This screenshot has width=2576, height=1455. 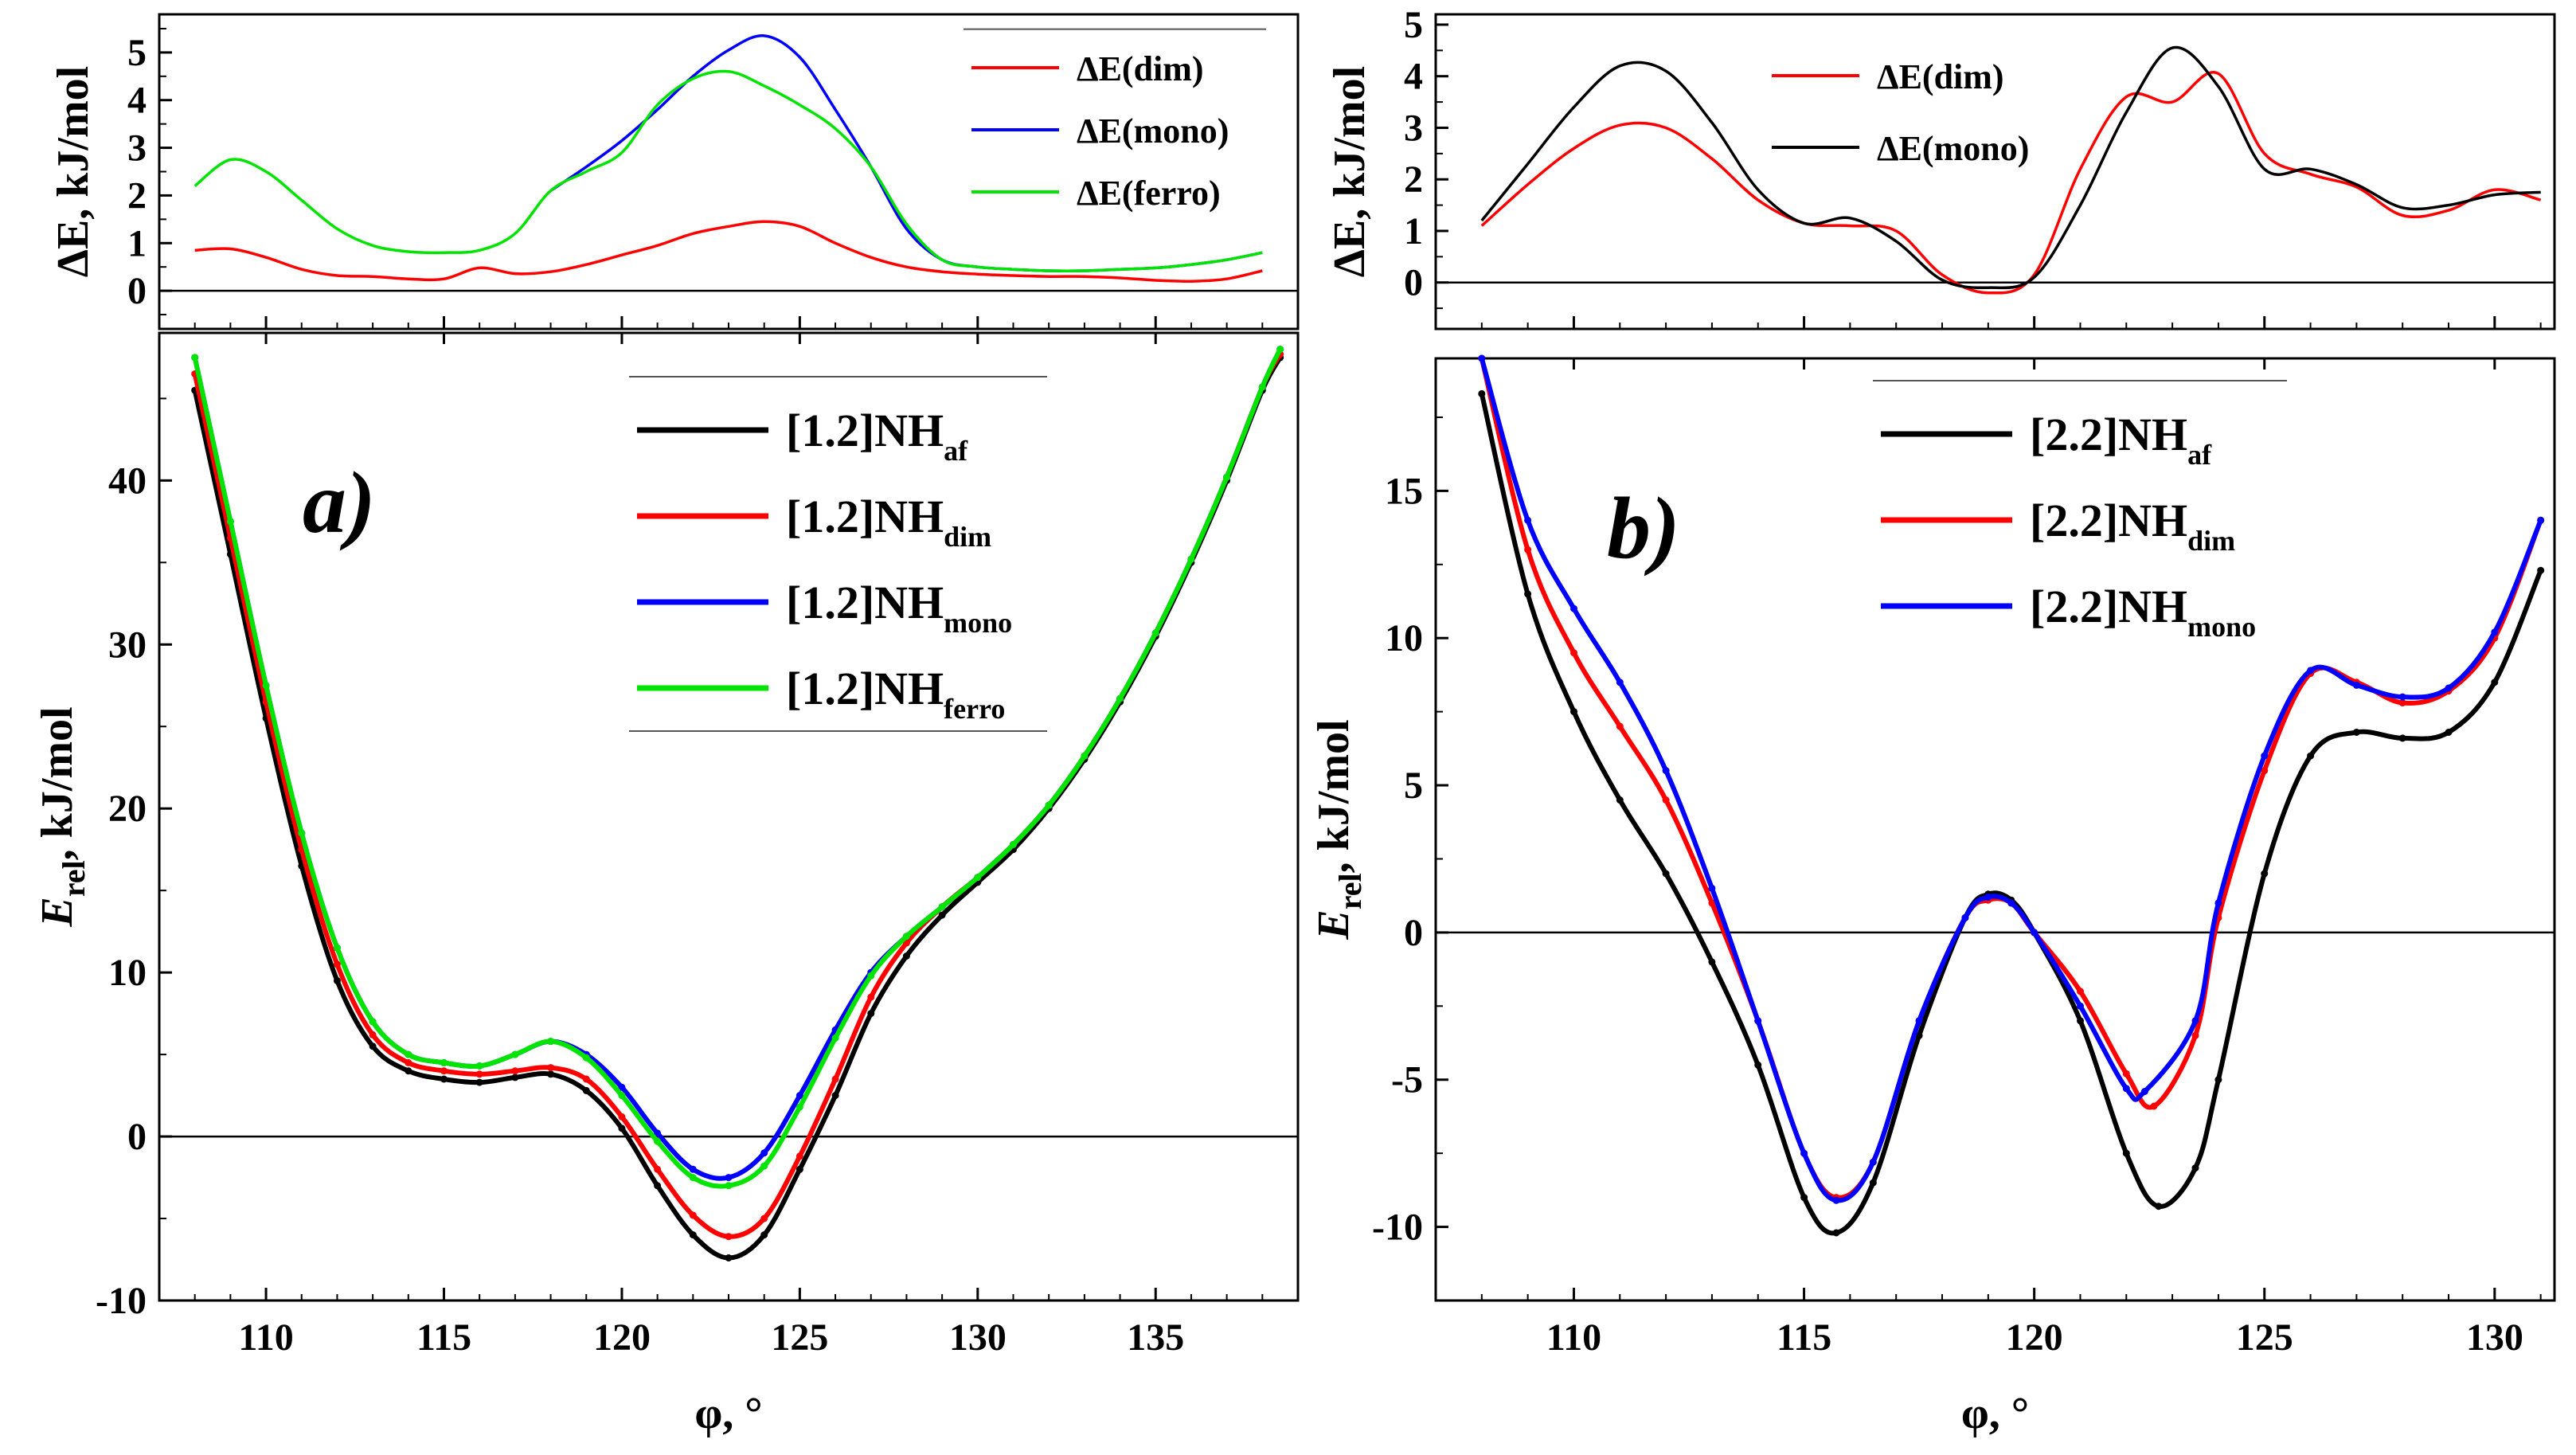 What do you see at coordinates (137, 101) in the screenshot?
I see `y-tick-label: 4` at bounding box center [137, 101].